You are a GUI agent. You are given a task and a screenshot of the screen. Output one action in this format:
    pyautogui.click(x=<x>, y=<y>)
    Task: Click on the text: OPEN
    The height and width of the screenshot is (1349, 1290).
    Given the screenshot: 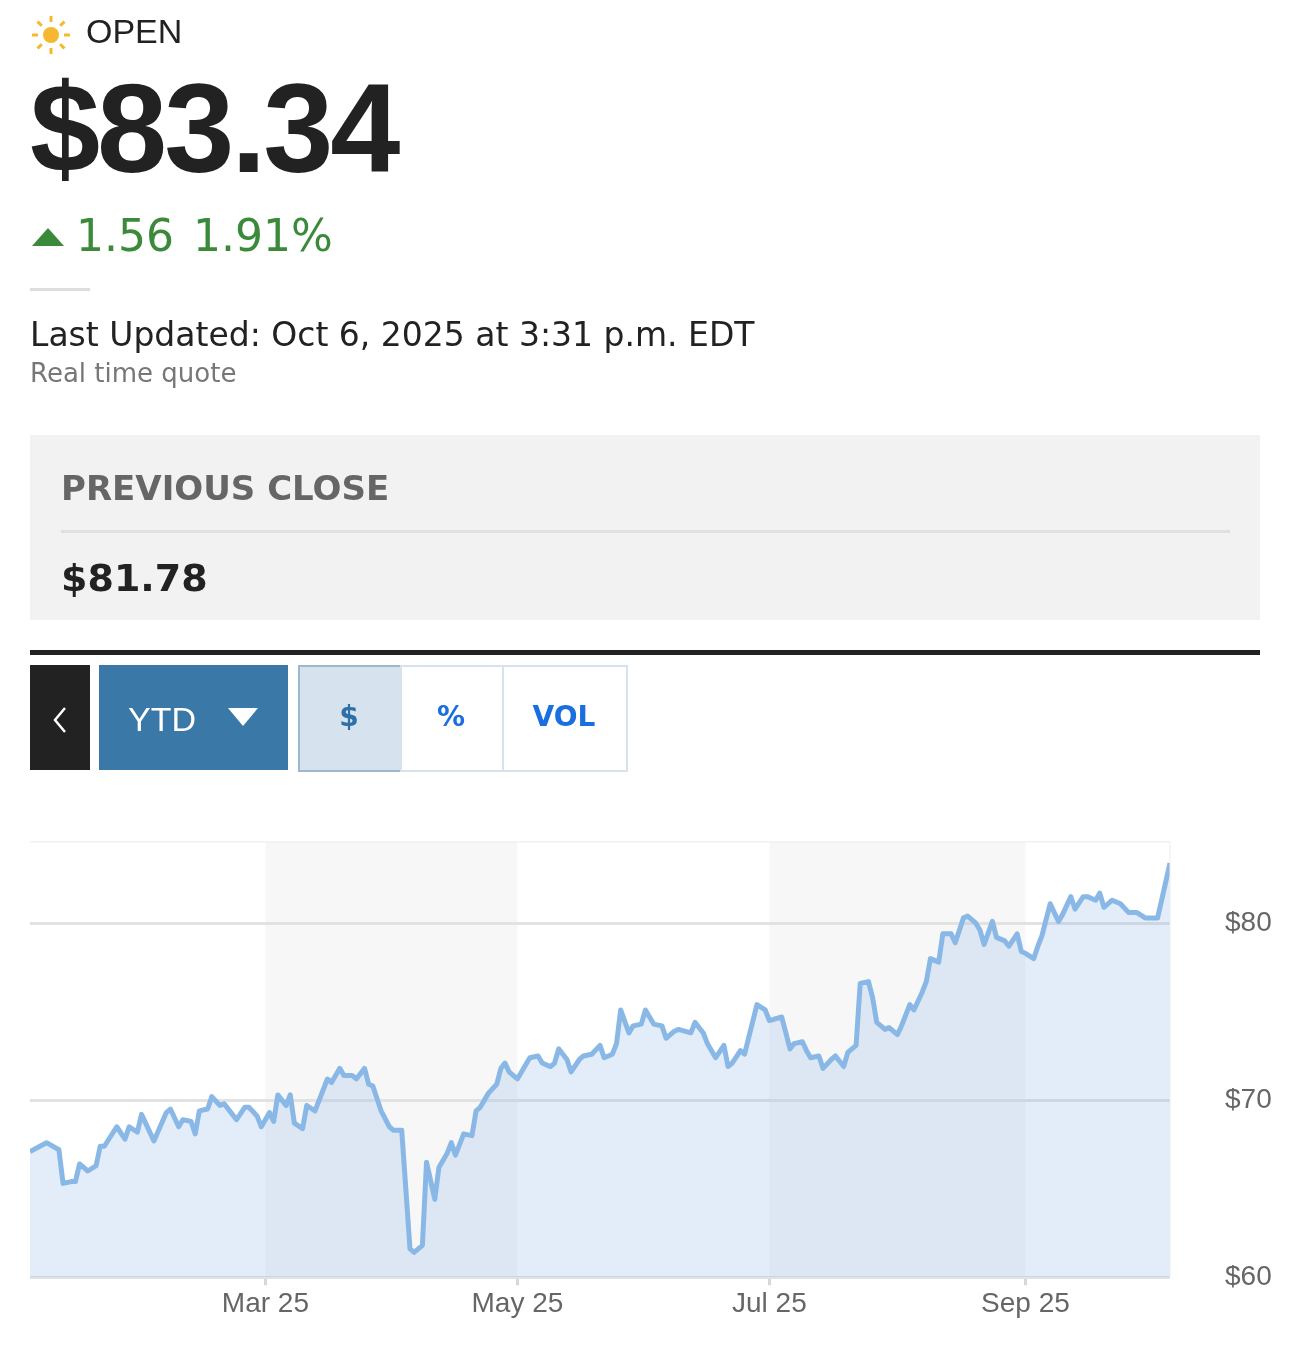 What is the action you would take?
    pyautogui.click(x=134, y=31)
    